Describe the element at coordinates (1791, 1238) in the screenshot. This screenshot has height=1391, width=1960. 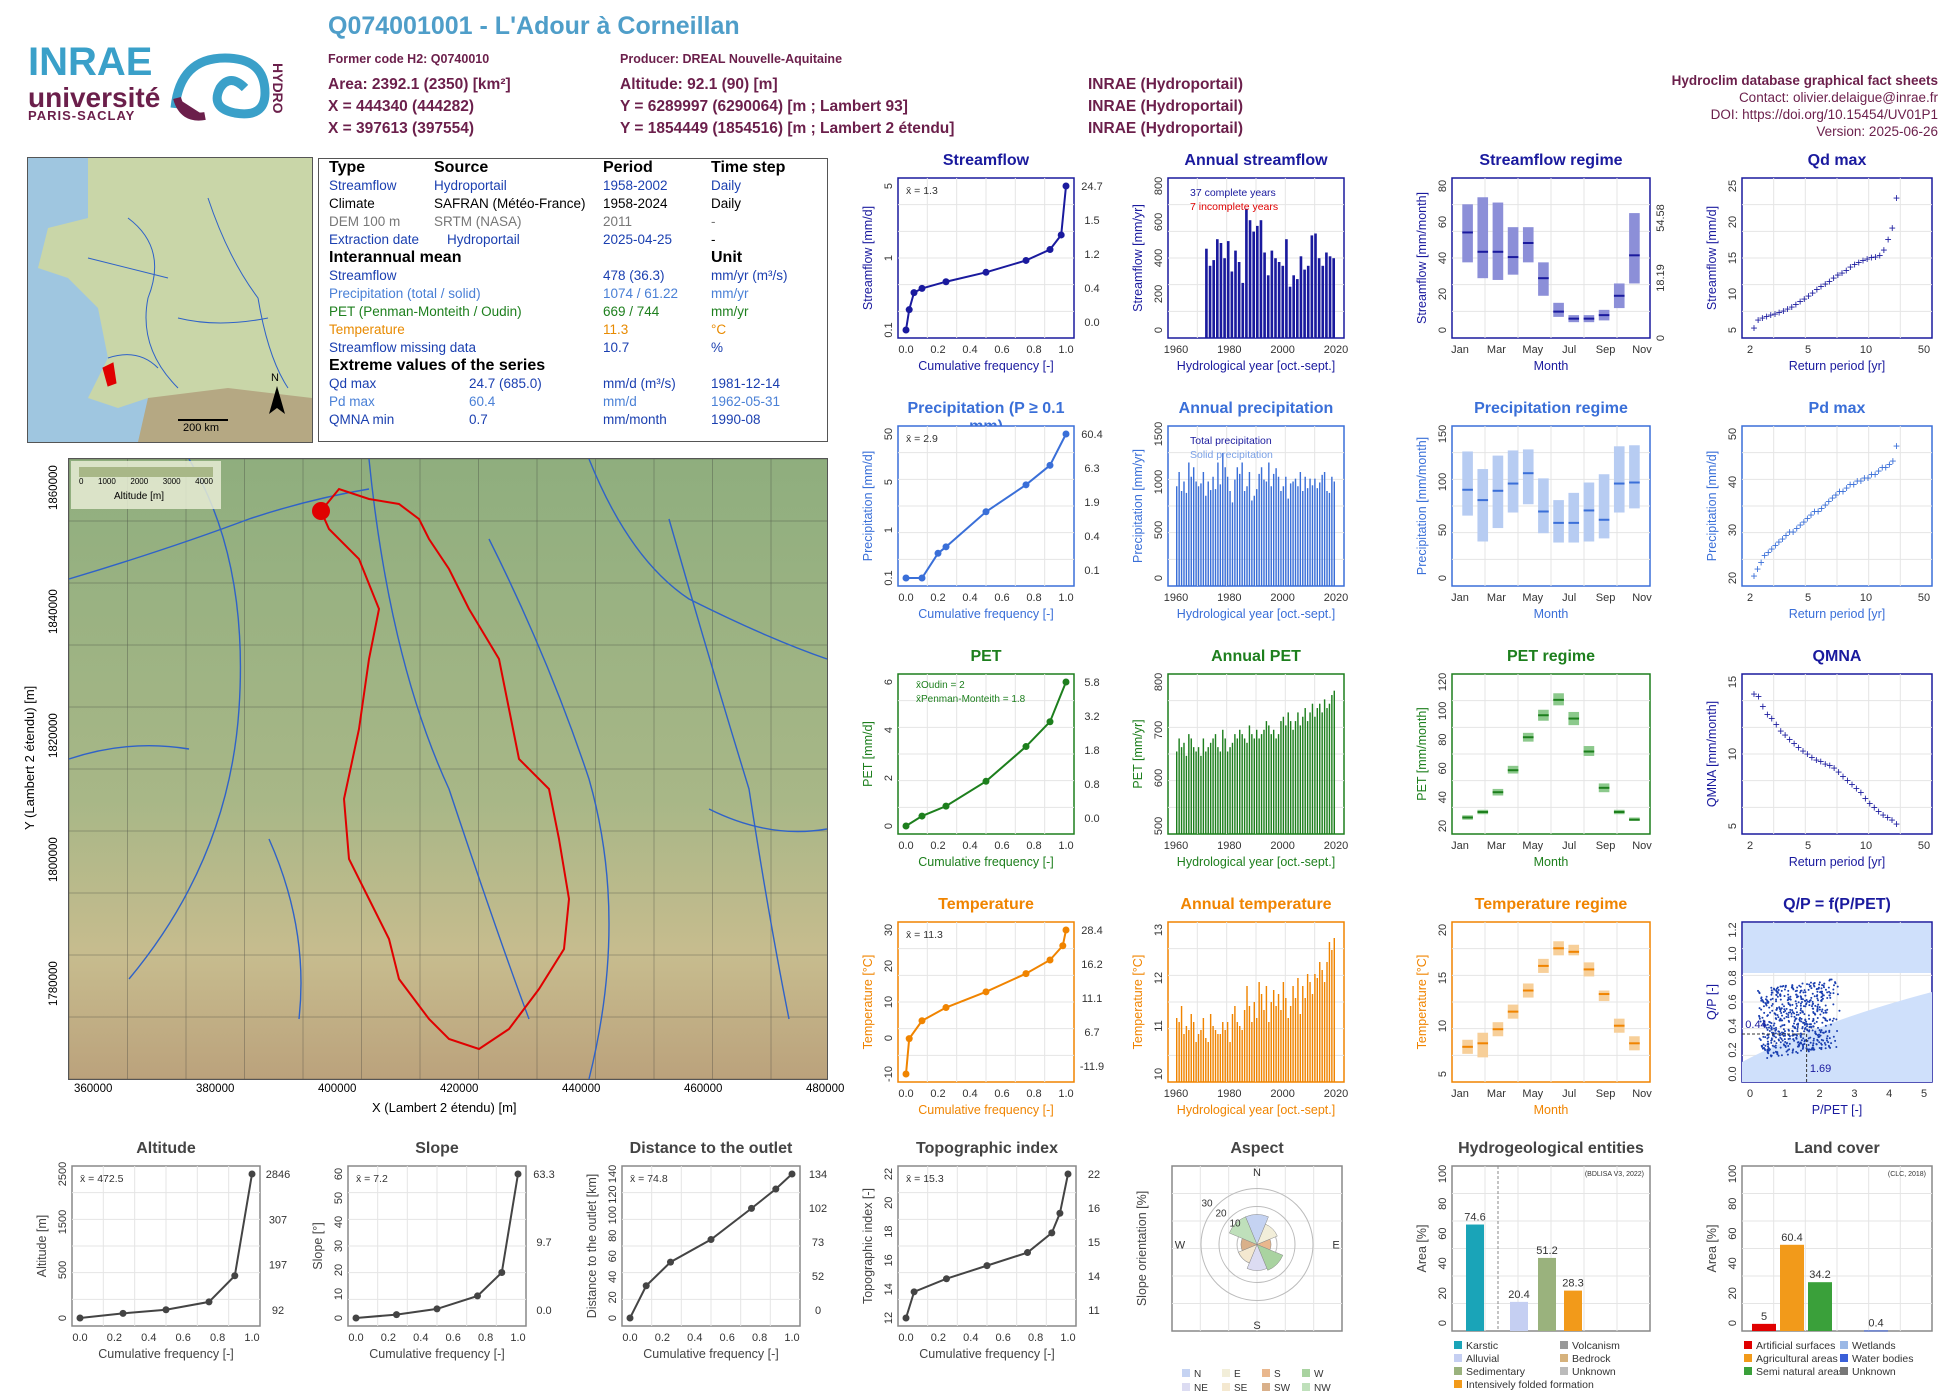
I see `bar-label: 60.4` at that location.